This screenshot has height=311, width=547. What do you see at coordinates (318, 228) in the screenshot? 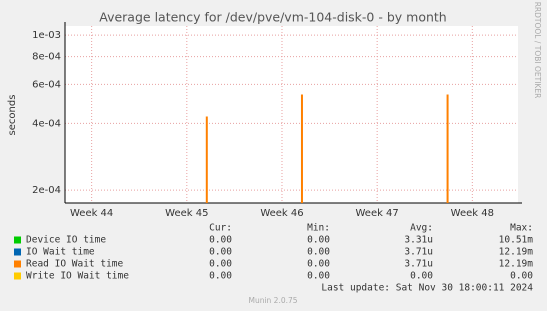
I see `legend-header: Min:` at bounding box center [318, 228].